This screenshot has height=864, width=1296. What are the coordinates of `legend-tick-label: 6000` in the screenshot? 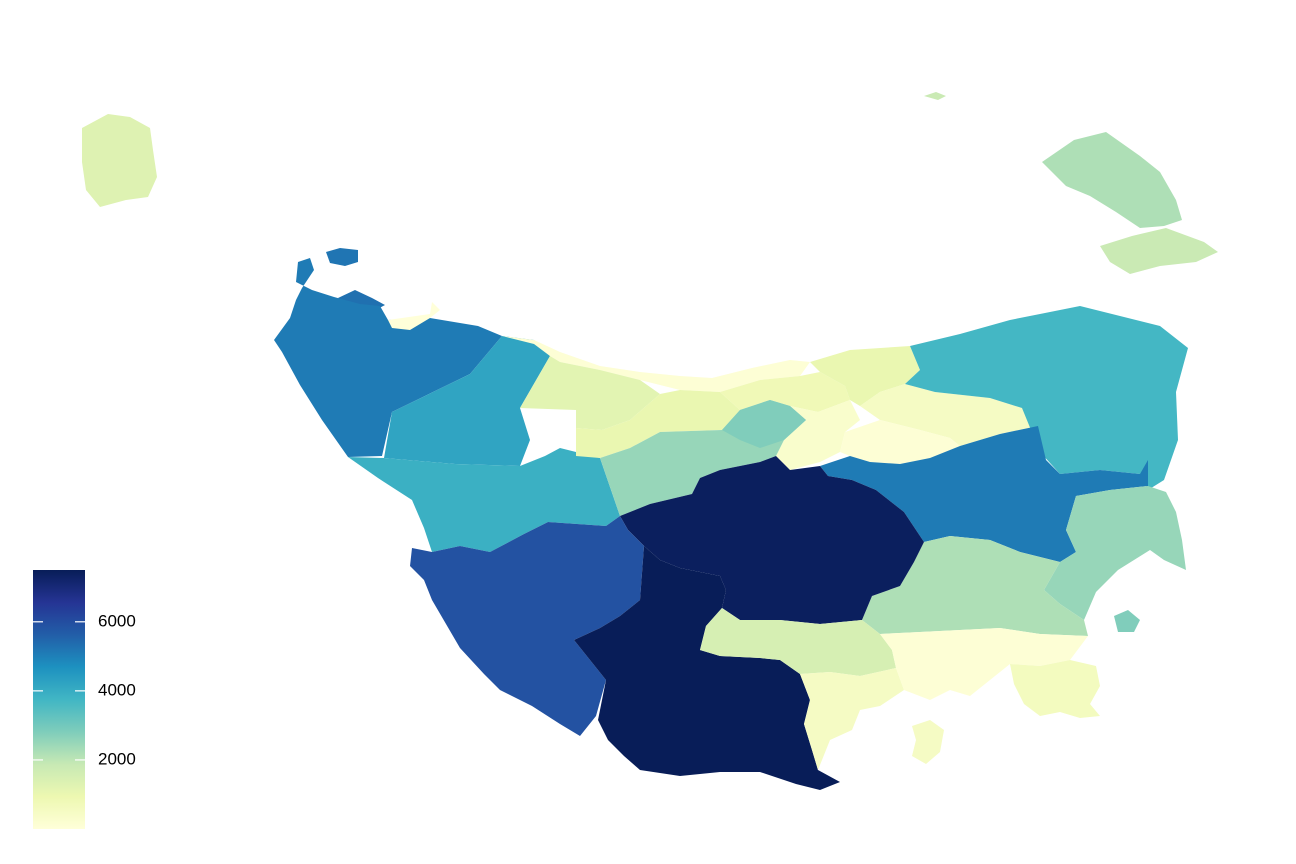 It's located at (117, 620).